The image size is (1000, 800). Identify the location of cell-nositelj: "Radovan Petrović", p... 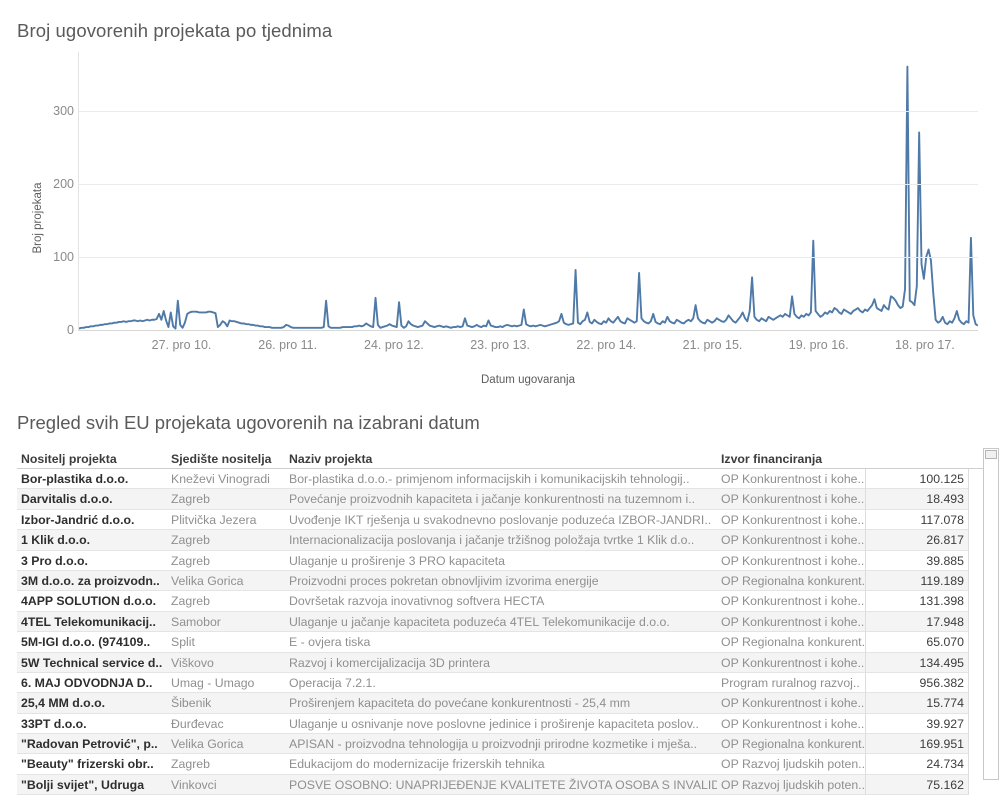
(92, 744).